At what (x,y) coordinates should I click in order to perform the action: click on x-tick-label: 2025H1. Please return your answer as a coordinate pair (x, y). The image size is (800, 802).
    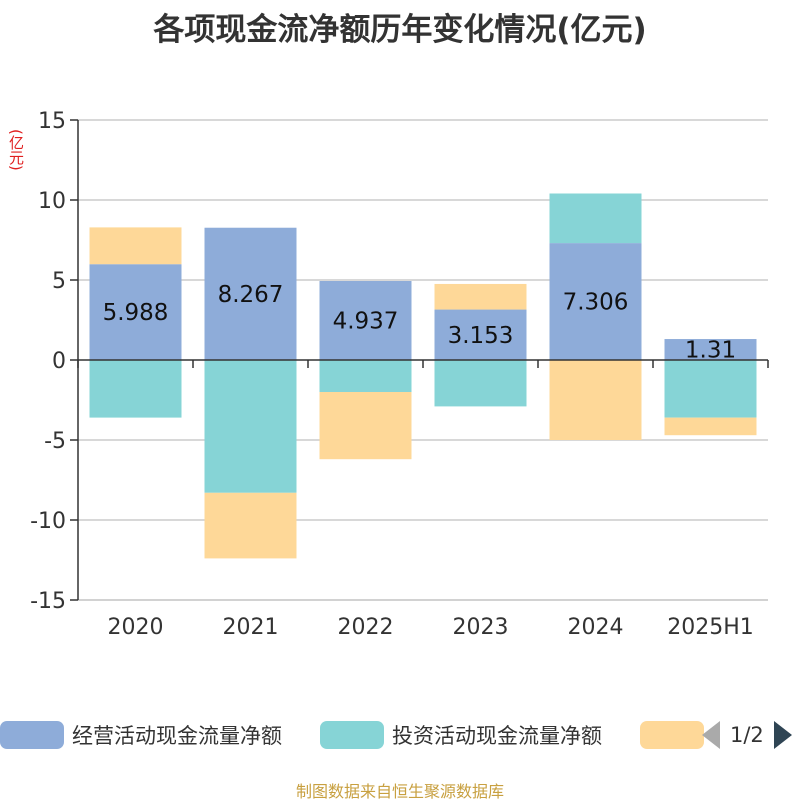
    Looking at the image, I should click on (710, 627).